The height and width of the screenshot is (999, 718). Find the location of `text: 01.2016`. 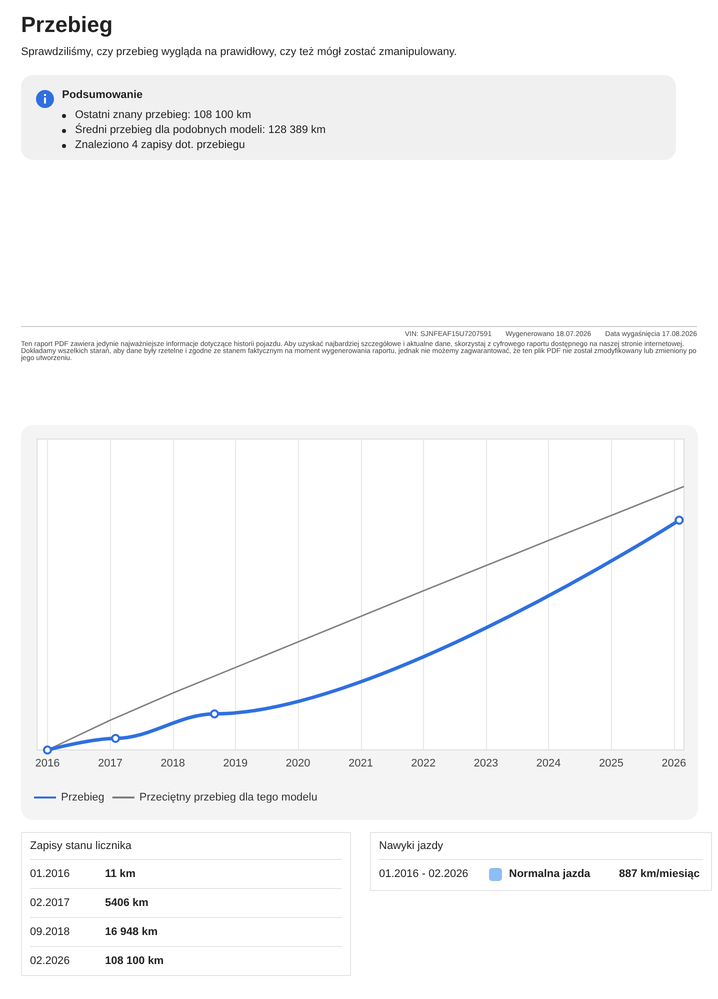

text: 01.2016 is located at coordinates (50, 874).